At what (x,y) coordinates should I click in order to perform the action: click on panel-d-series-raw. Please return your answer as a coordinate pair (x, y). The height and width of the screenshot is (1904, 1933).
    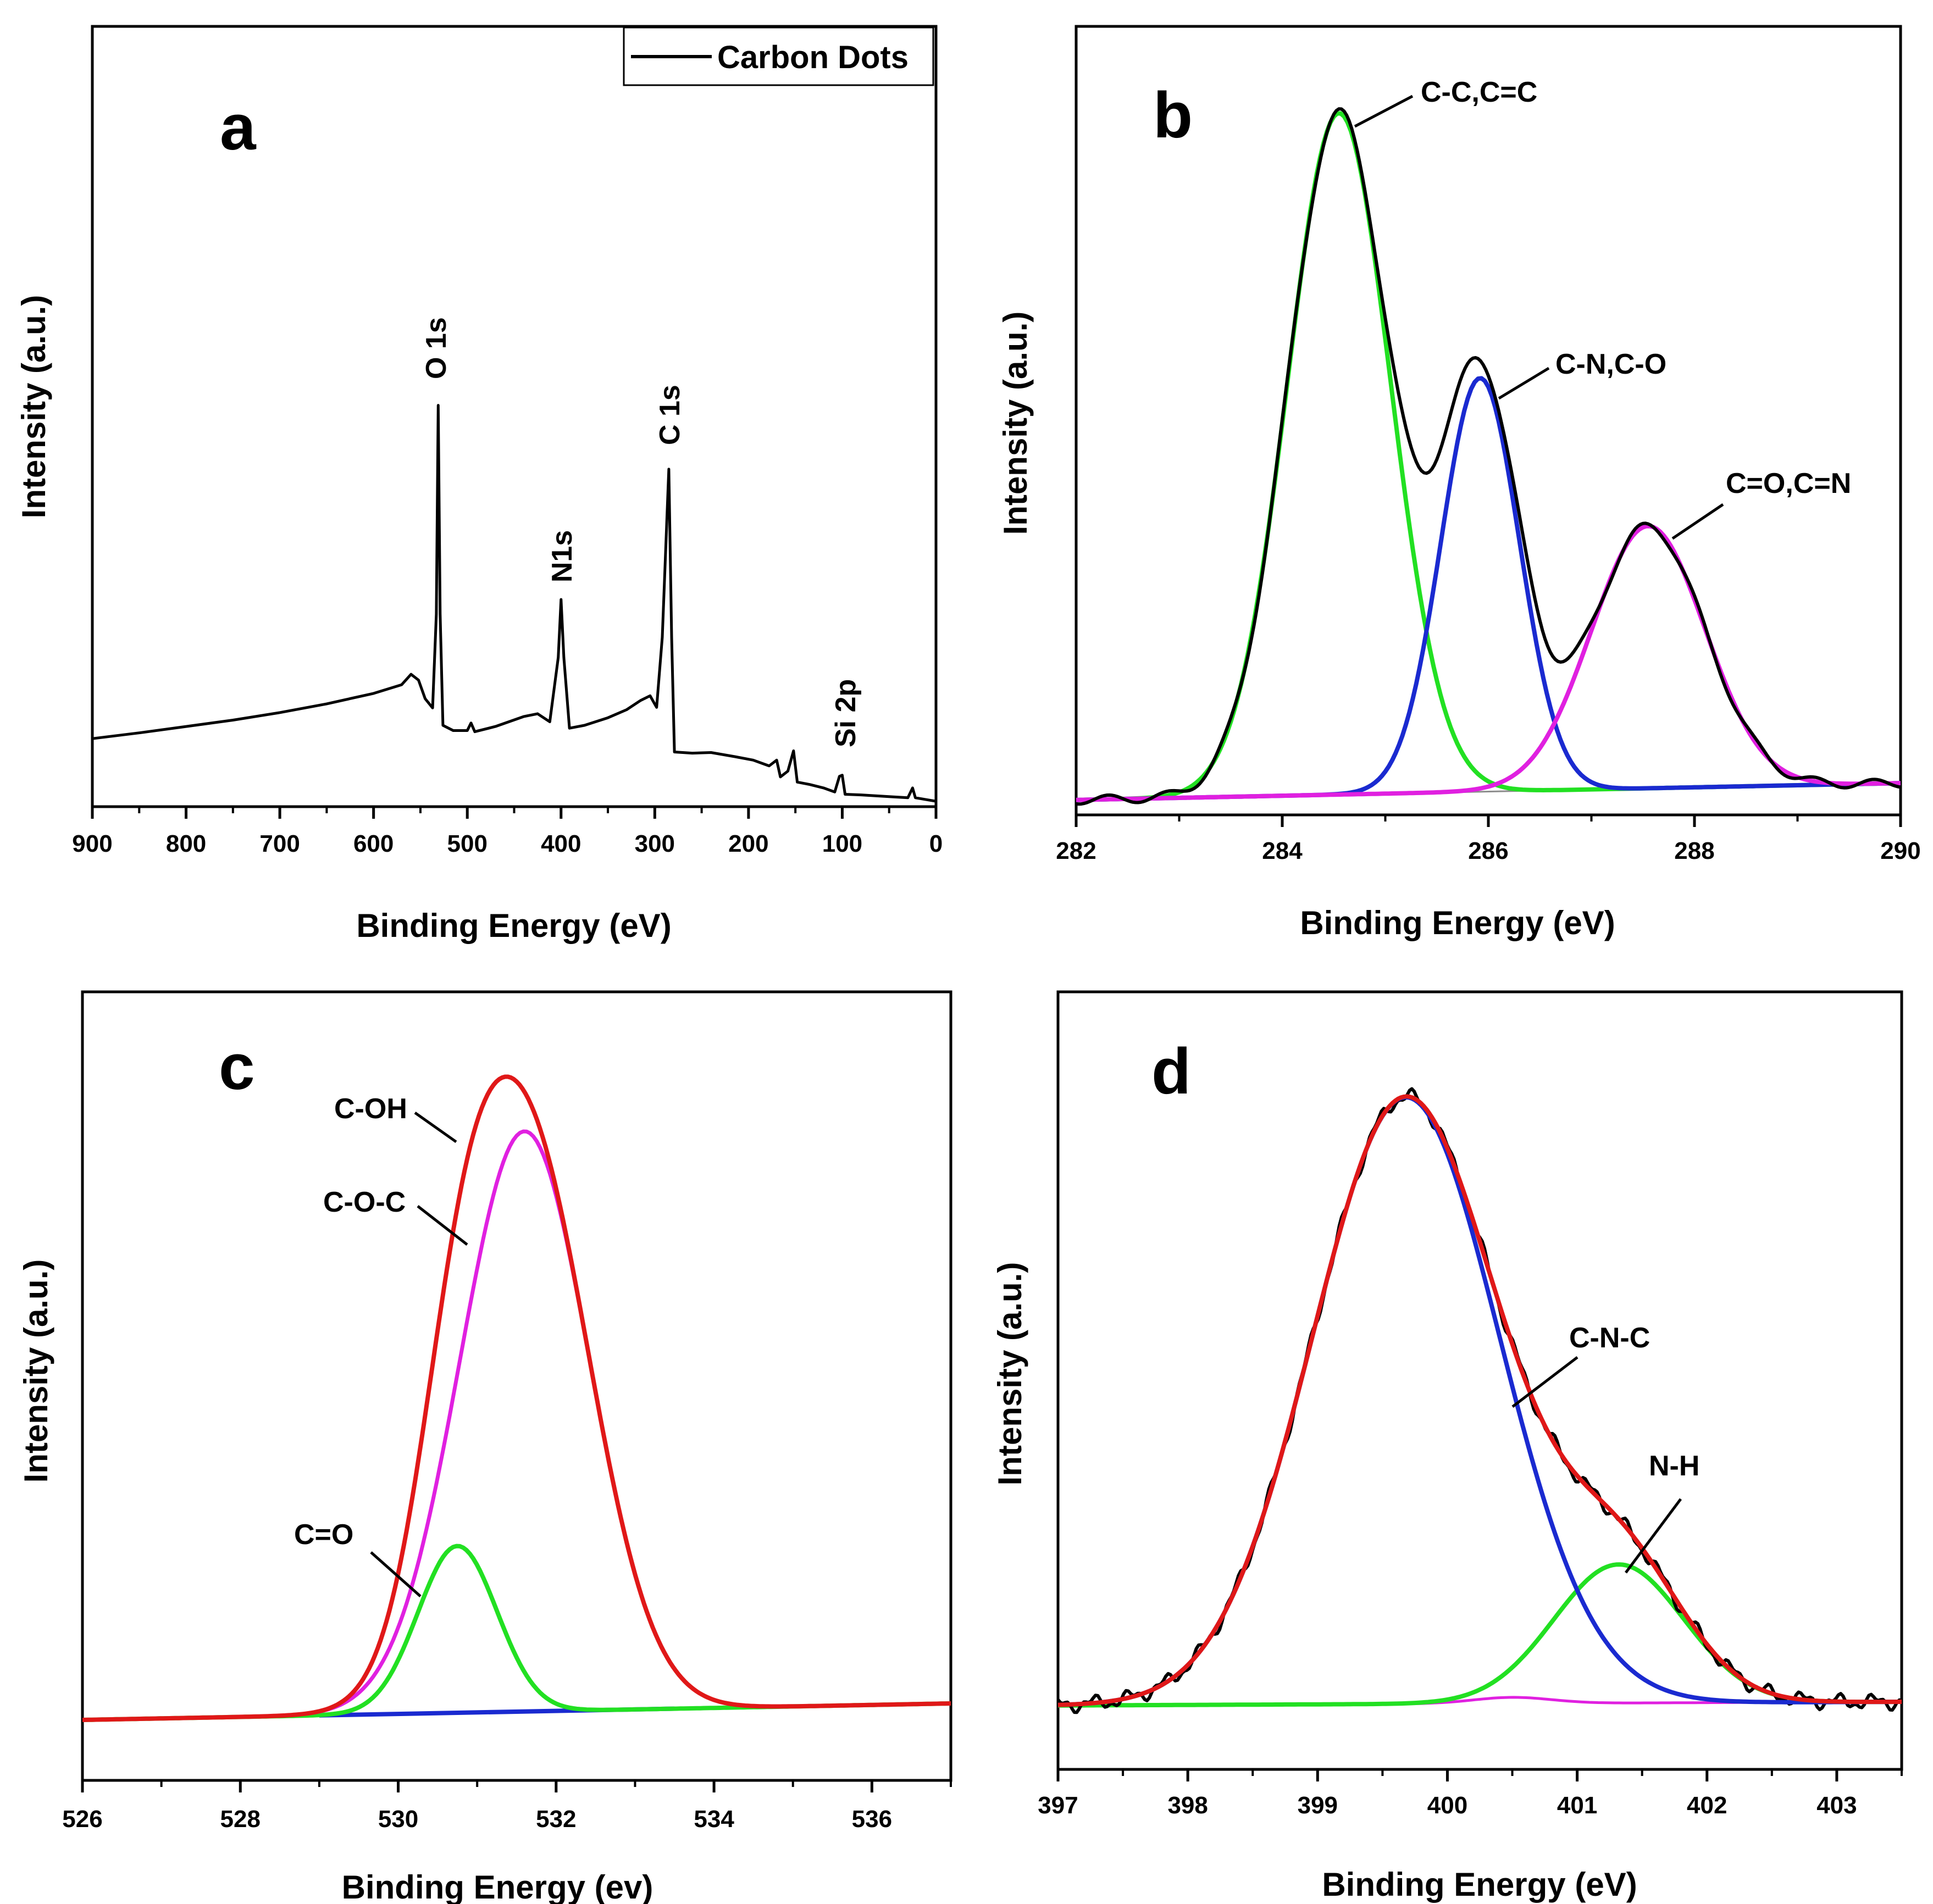
    Looking at the image, I should click on (1479, 1400).